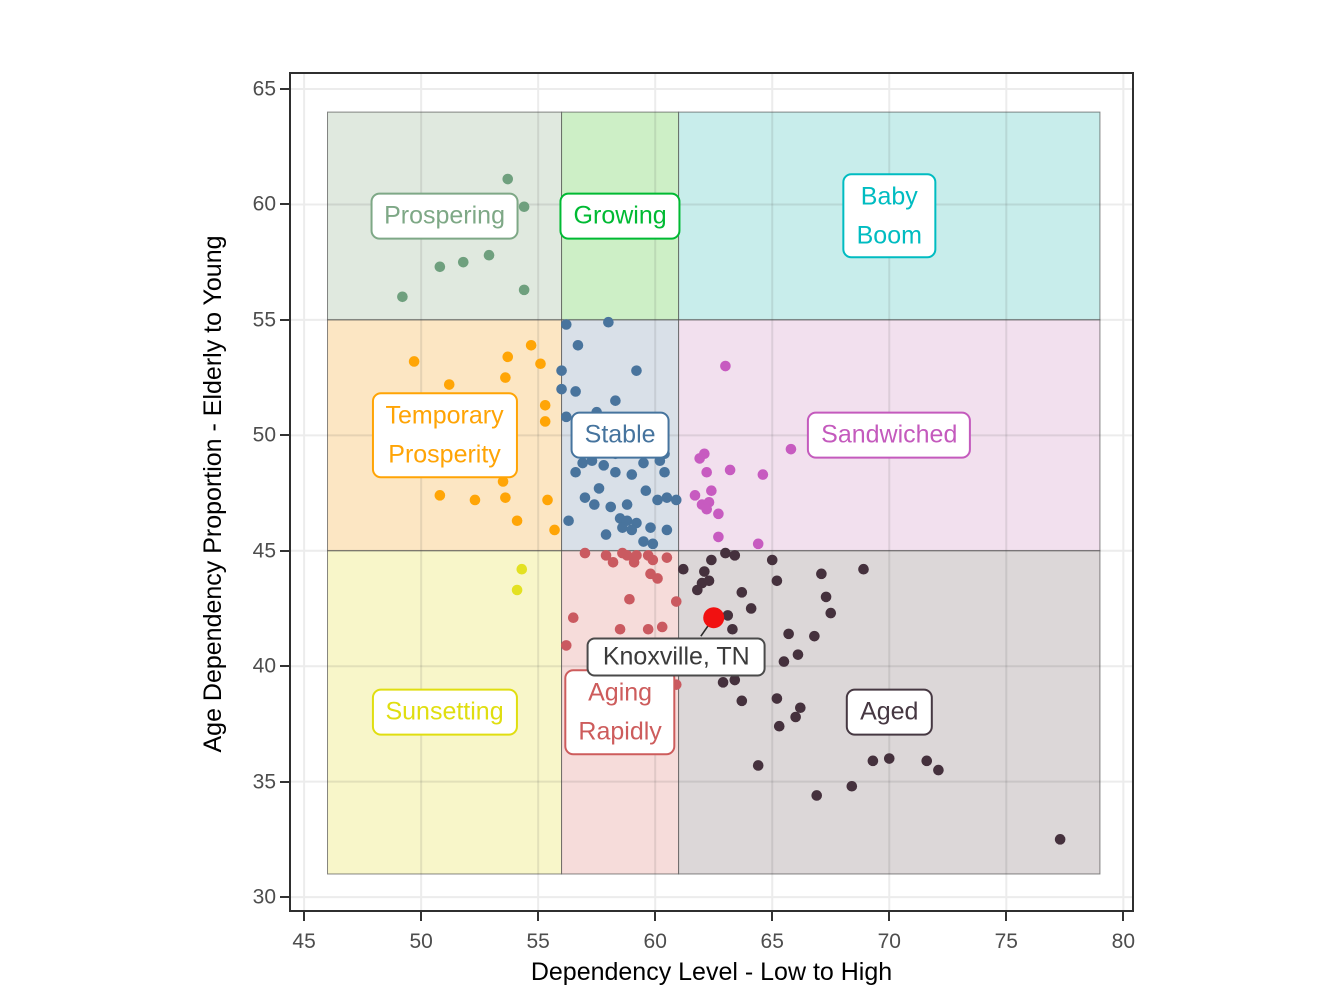 Image resolution: width=1344 pixels, height=1008 pixels. What do you see at coordinates (264, 89) in the screenshot?
I see `y-tick-label-65: 65` at bounding box center [264, 89].